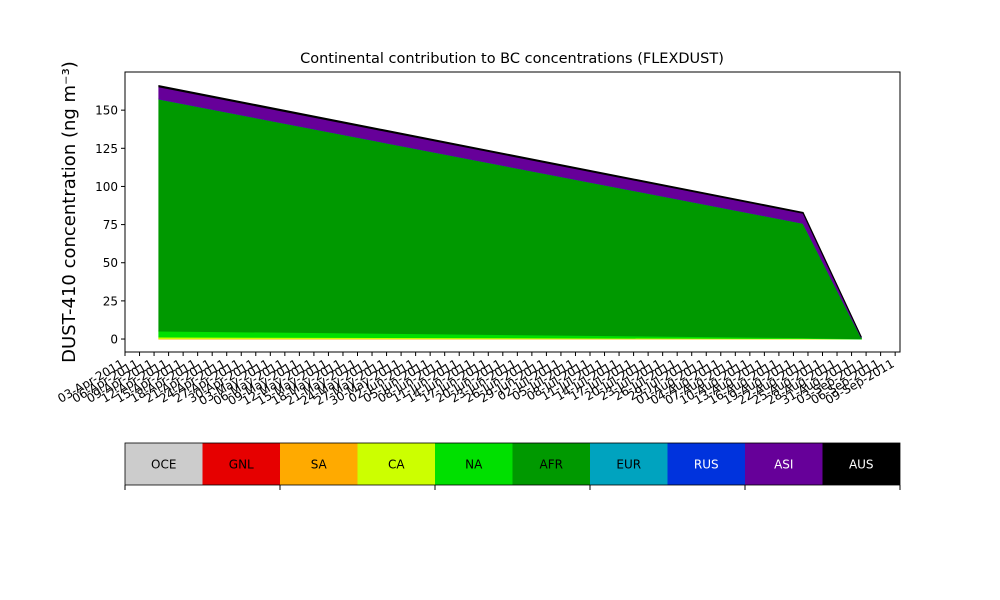 This screenshot has width=1000, height=600. I want to click on legend-label: AFR, so click(551, 465).